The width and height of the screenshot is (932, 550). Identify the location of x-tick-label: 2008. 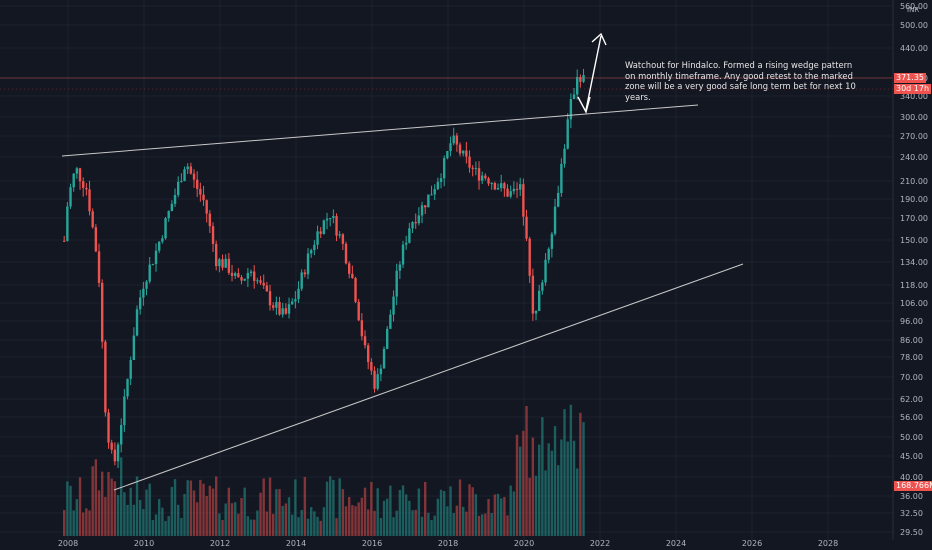
(68, 543).